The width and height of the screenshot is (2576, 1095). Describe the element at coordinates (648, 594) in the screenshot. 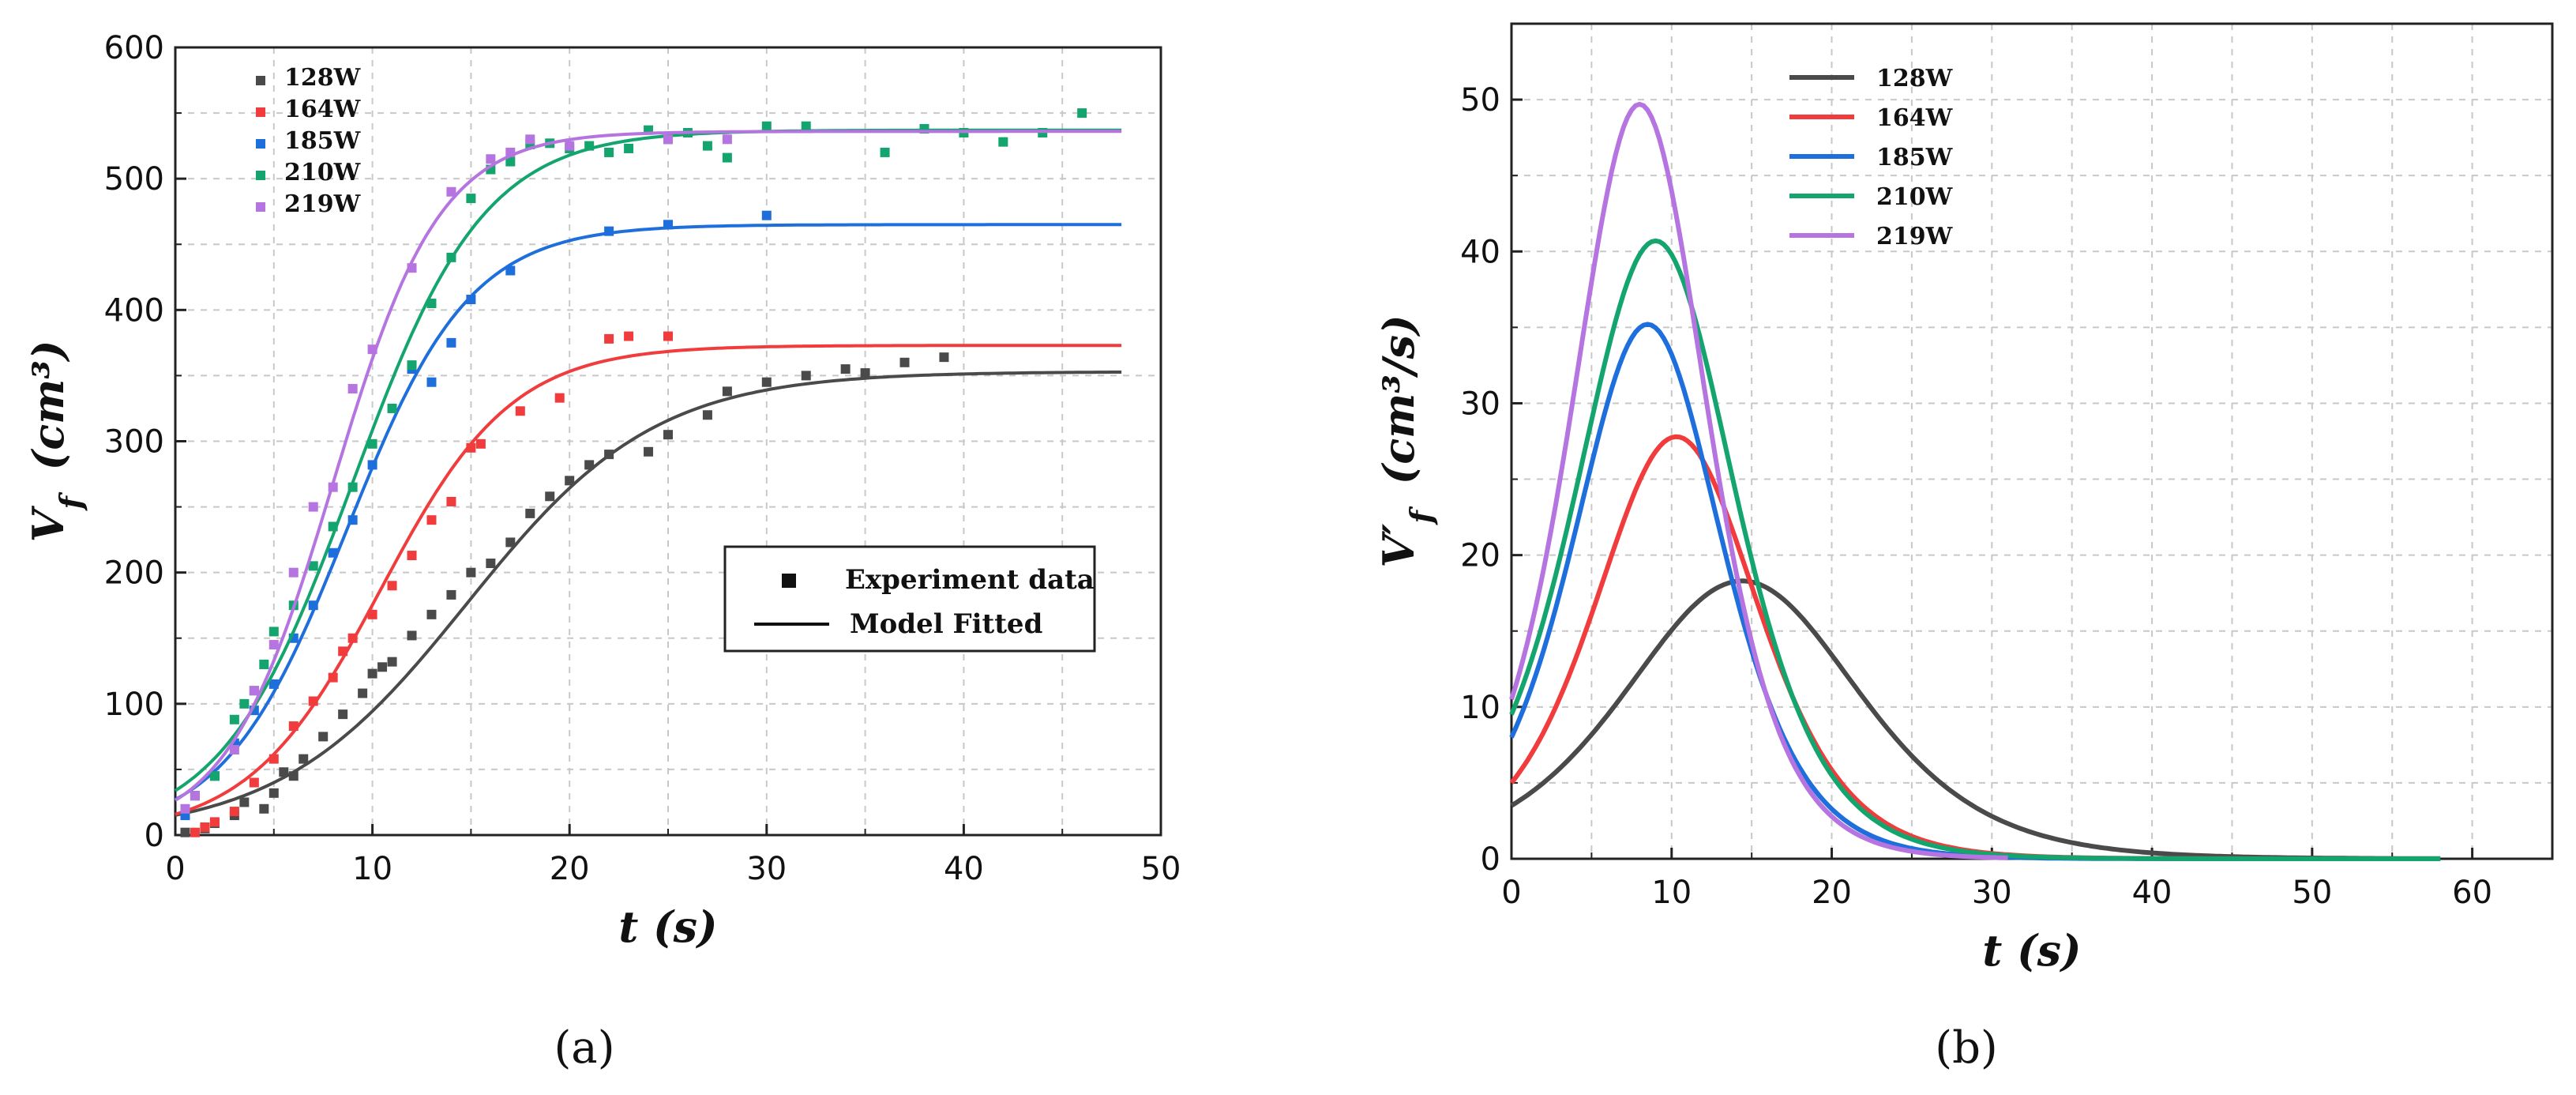

I see `chart-a-fit-line-128W` at that location.